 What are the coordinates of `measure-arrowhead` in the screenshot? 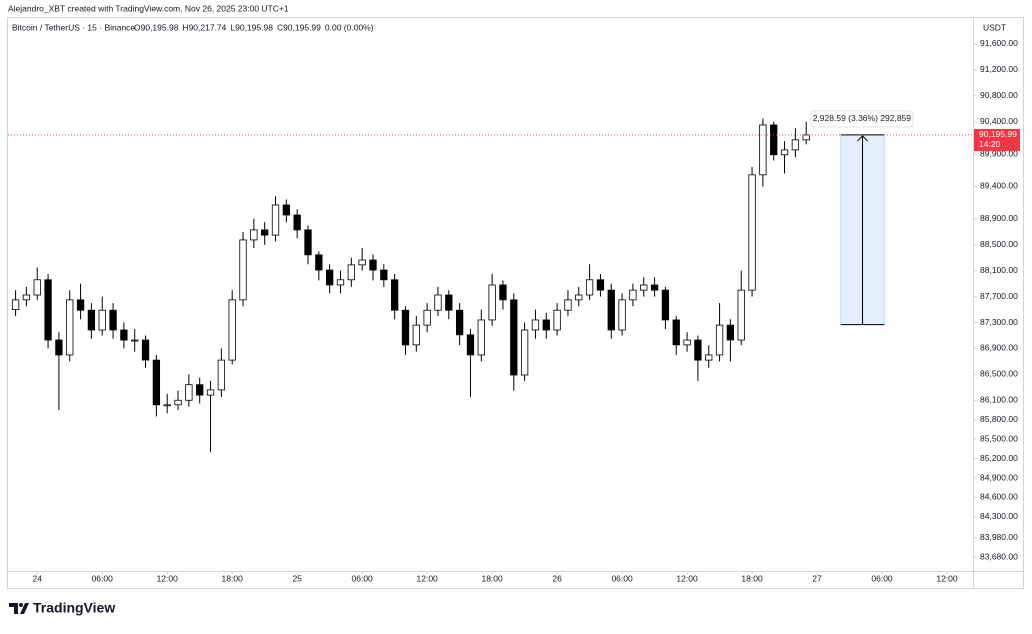 It's located at (862, 138).